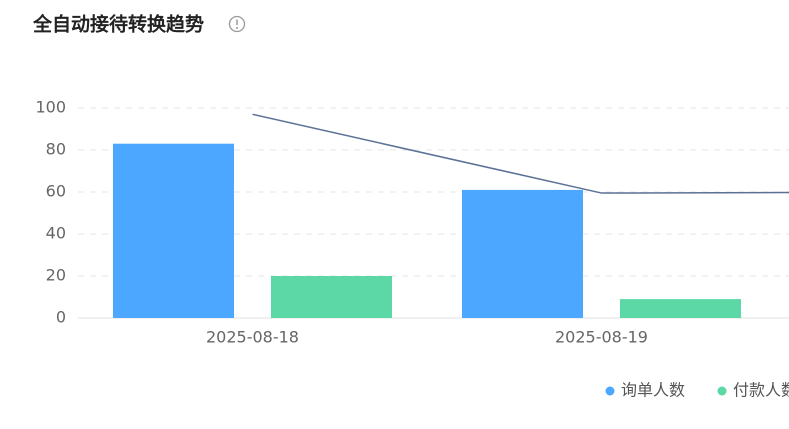 The height and width of the screenshot is (429, 789). I want to click on y-tick-label: 100, so click(50, 107).